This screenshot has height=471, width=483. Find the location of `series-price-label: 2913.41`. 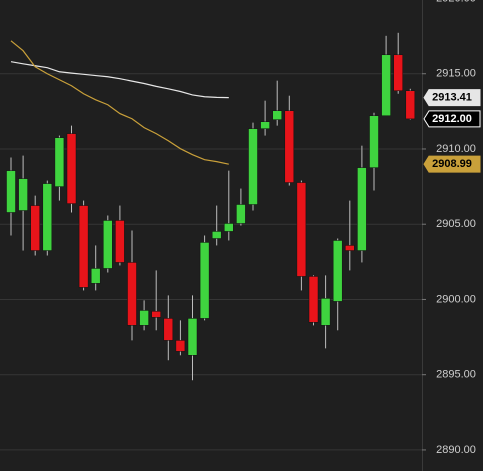

series-price-label: 2913.41 is located at coordinates (452, 98).